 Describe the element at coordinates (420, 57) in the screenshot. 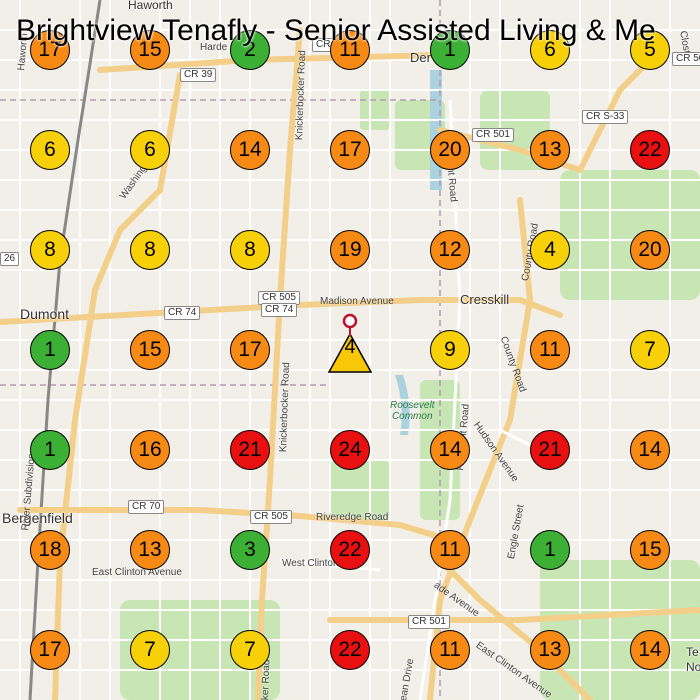

I see `place-label-demarest: Der` at that location.